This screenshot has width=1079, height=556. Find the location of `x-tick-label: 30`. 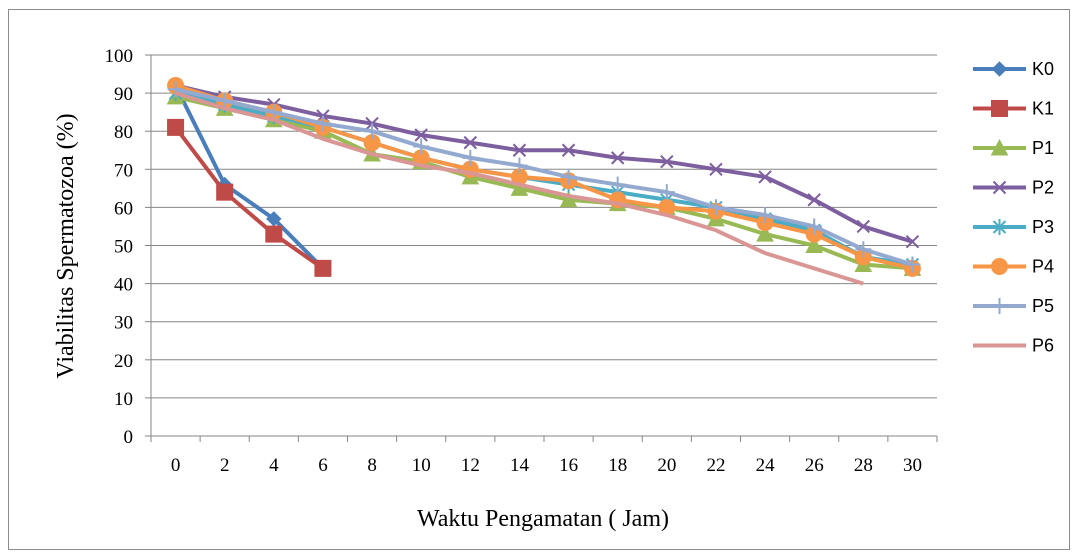

x-tick-label: 30 is located at coordinates (912, 465).